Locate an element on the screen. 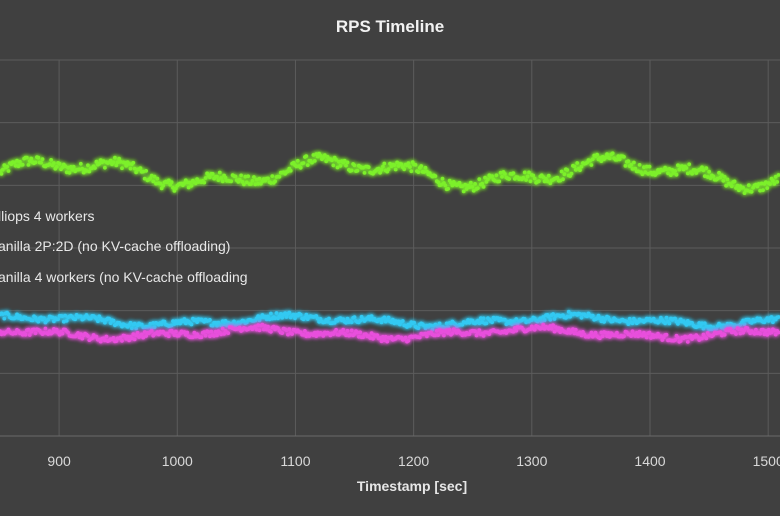 This screenshot has width=780, height=516. x-tick-label-900: 900 is located at coordinates (59, 461).